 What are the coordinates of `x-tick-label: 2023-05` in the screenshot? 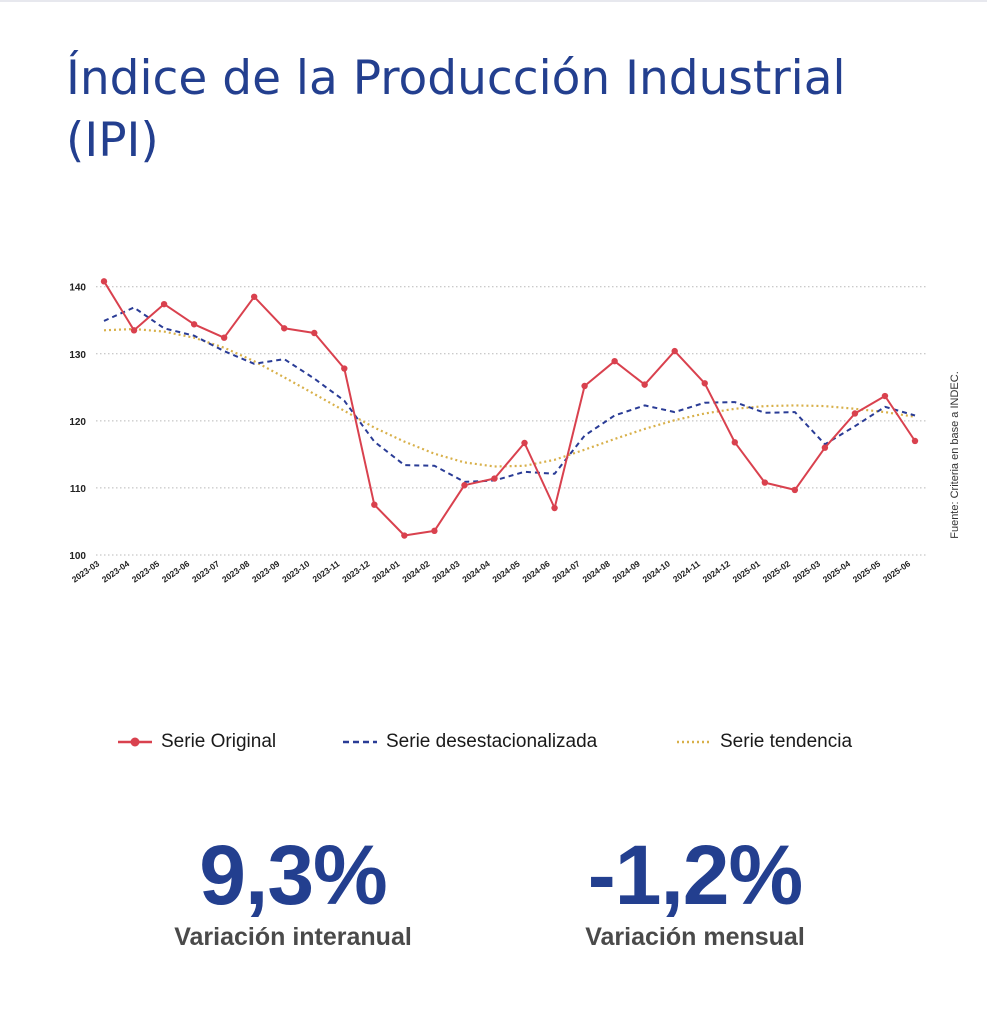 It's located at (146, 571).